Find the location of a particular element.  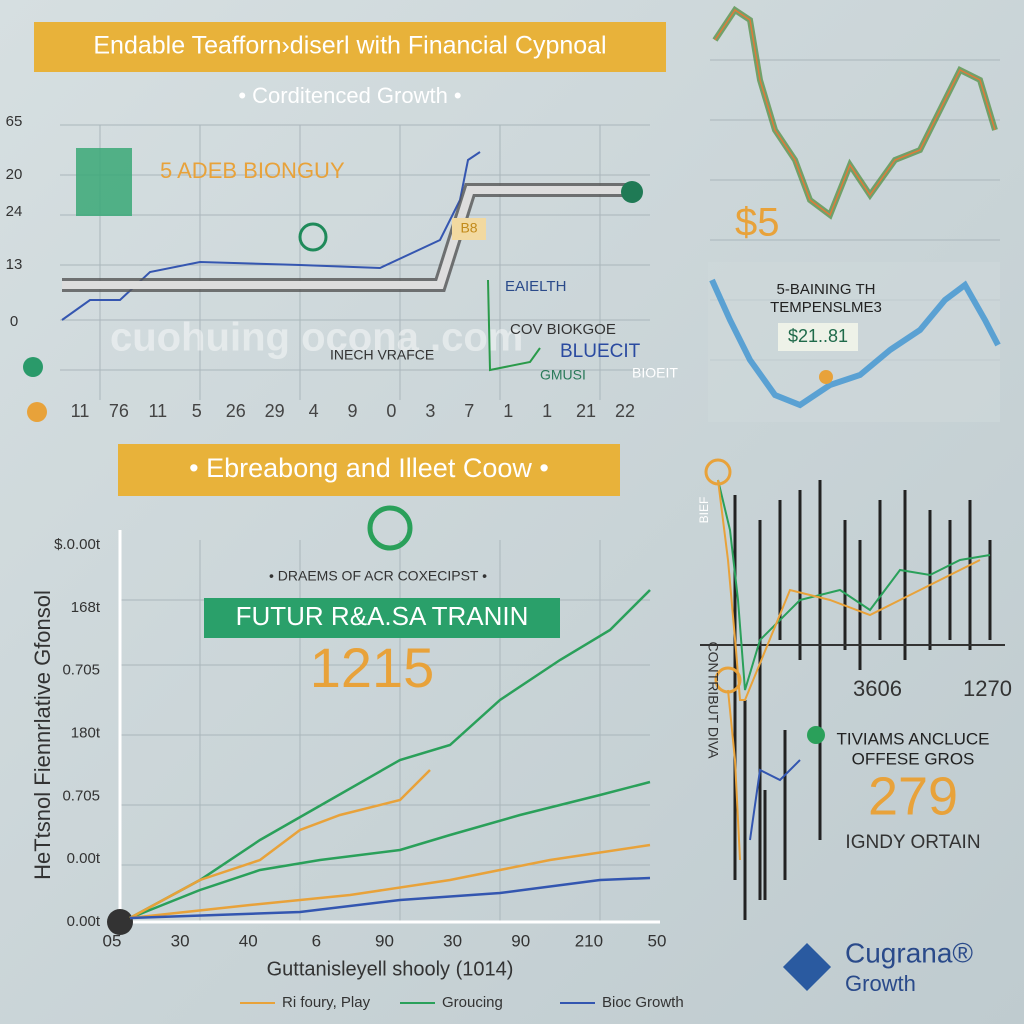

right-bottom-bars is located at coordinates (852, 689).